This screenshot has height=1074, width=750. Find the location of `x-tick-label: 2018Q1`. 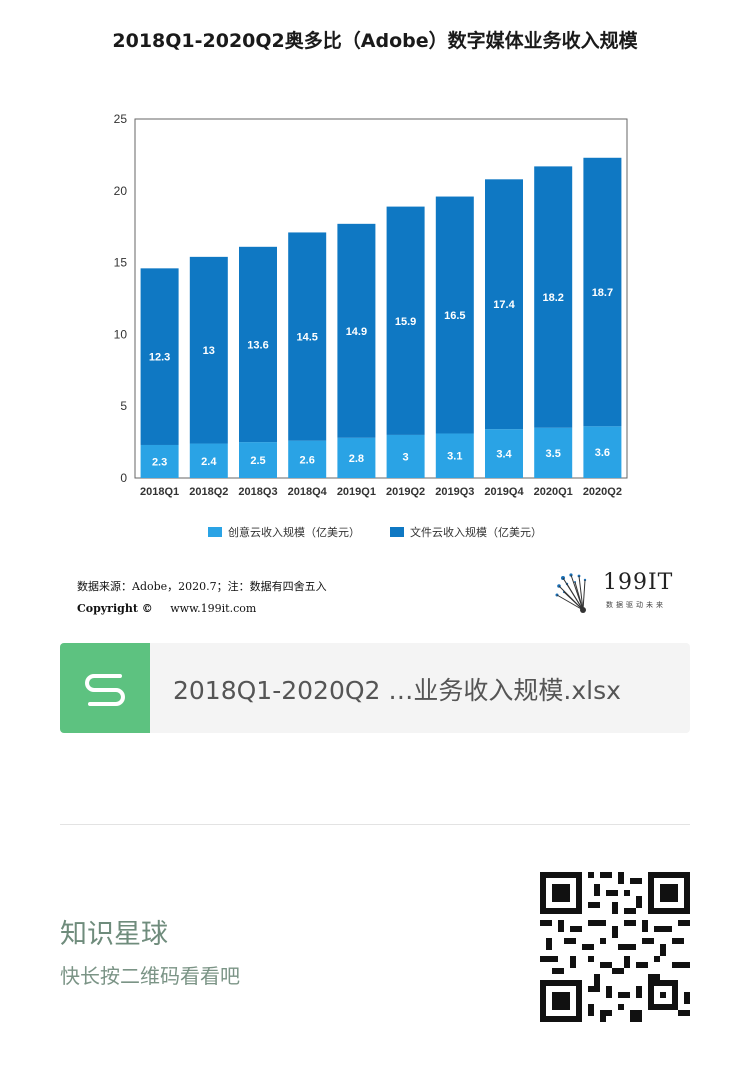

x-tick-label: 2018Q1 is located at coordinates (159, 492).